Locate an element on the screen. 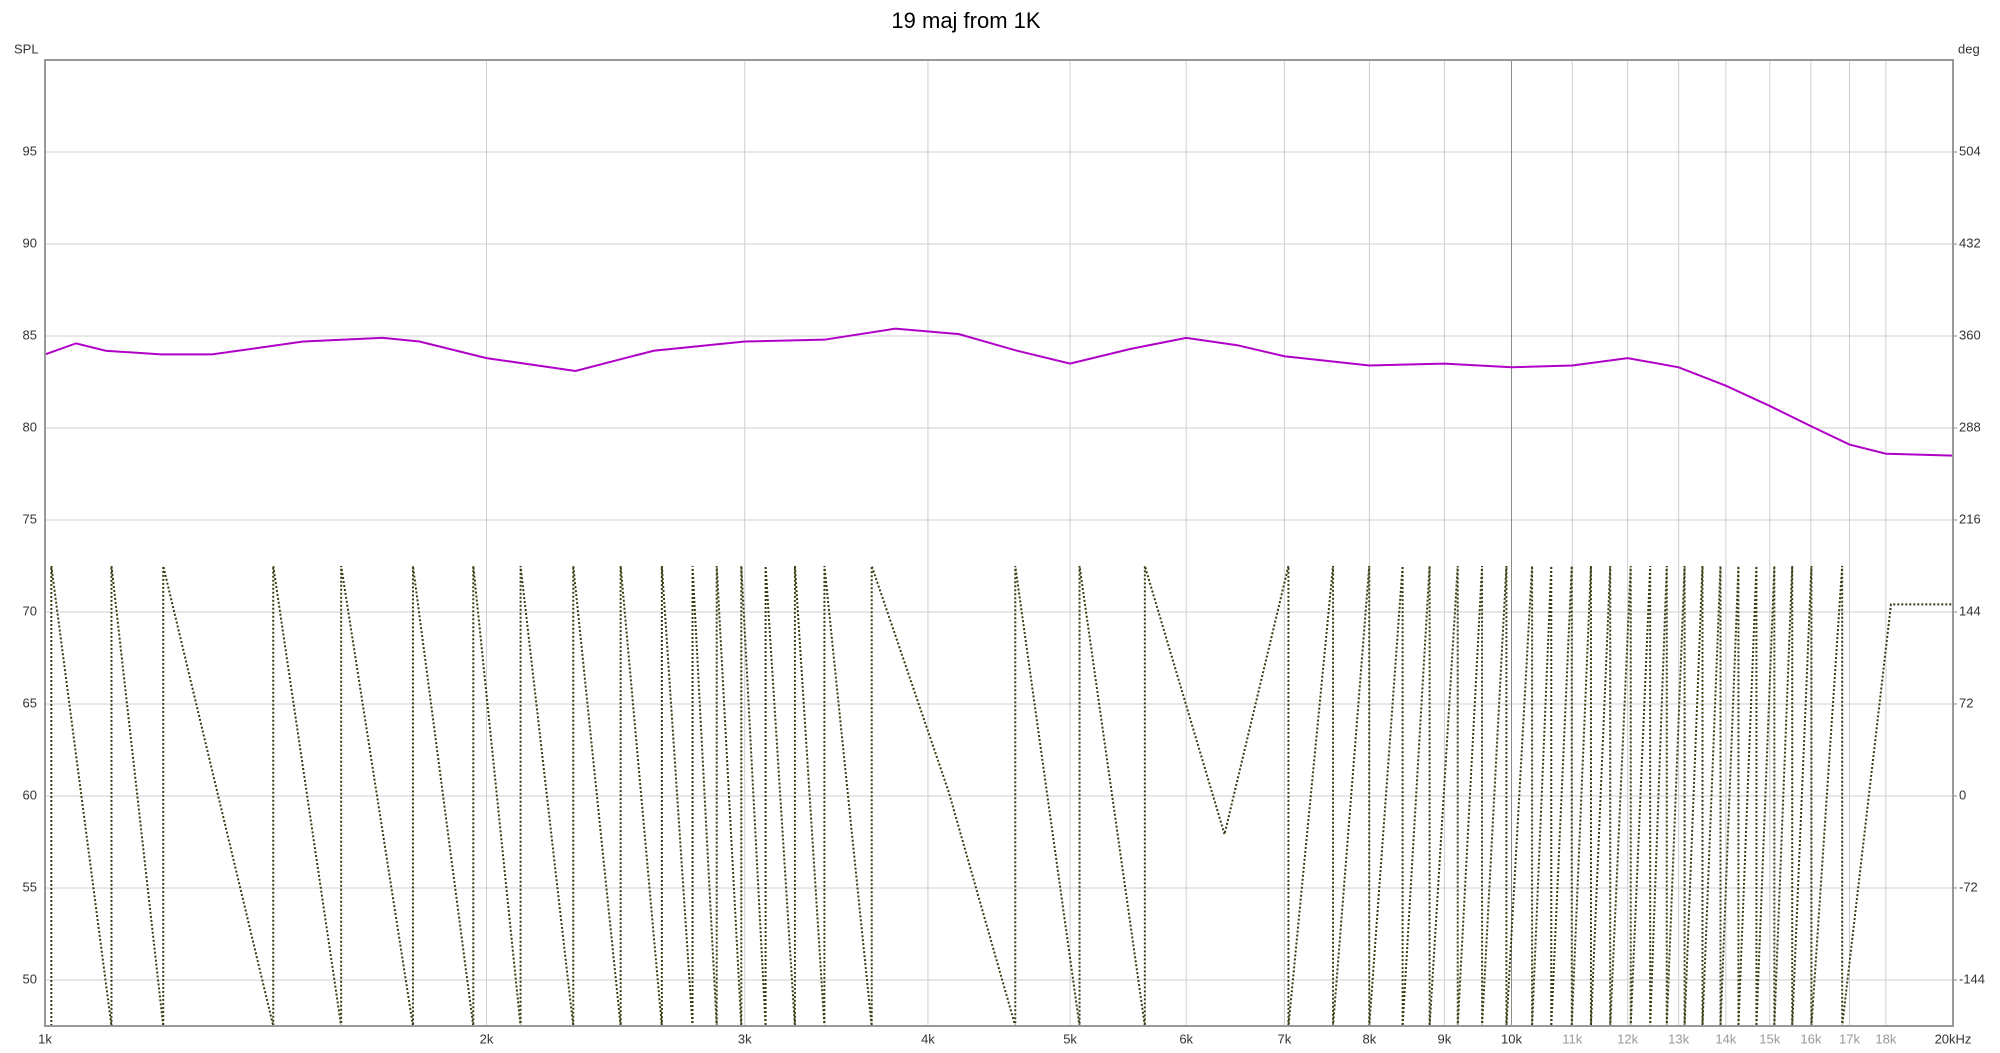  x-tick-label: 6k is located at coordinates (1186, 1038).